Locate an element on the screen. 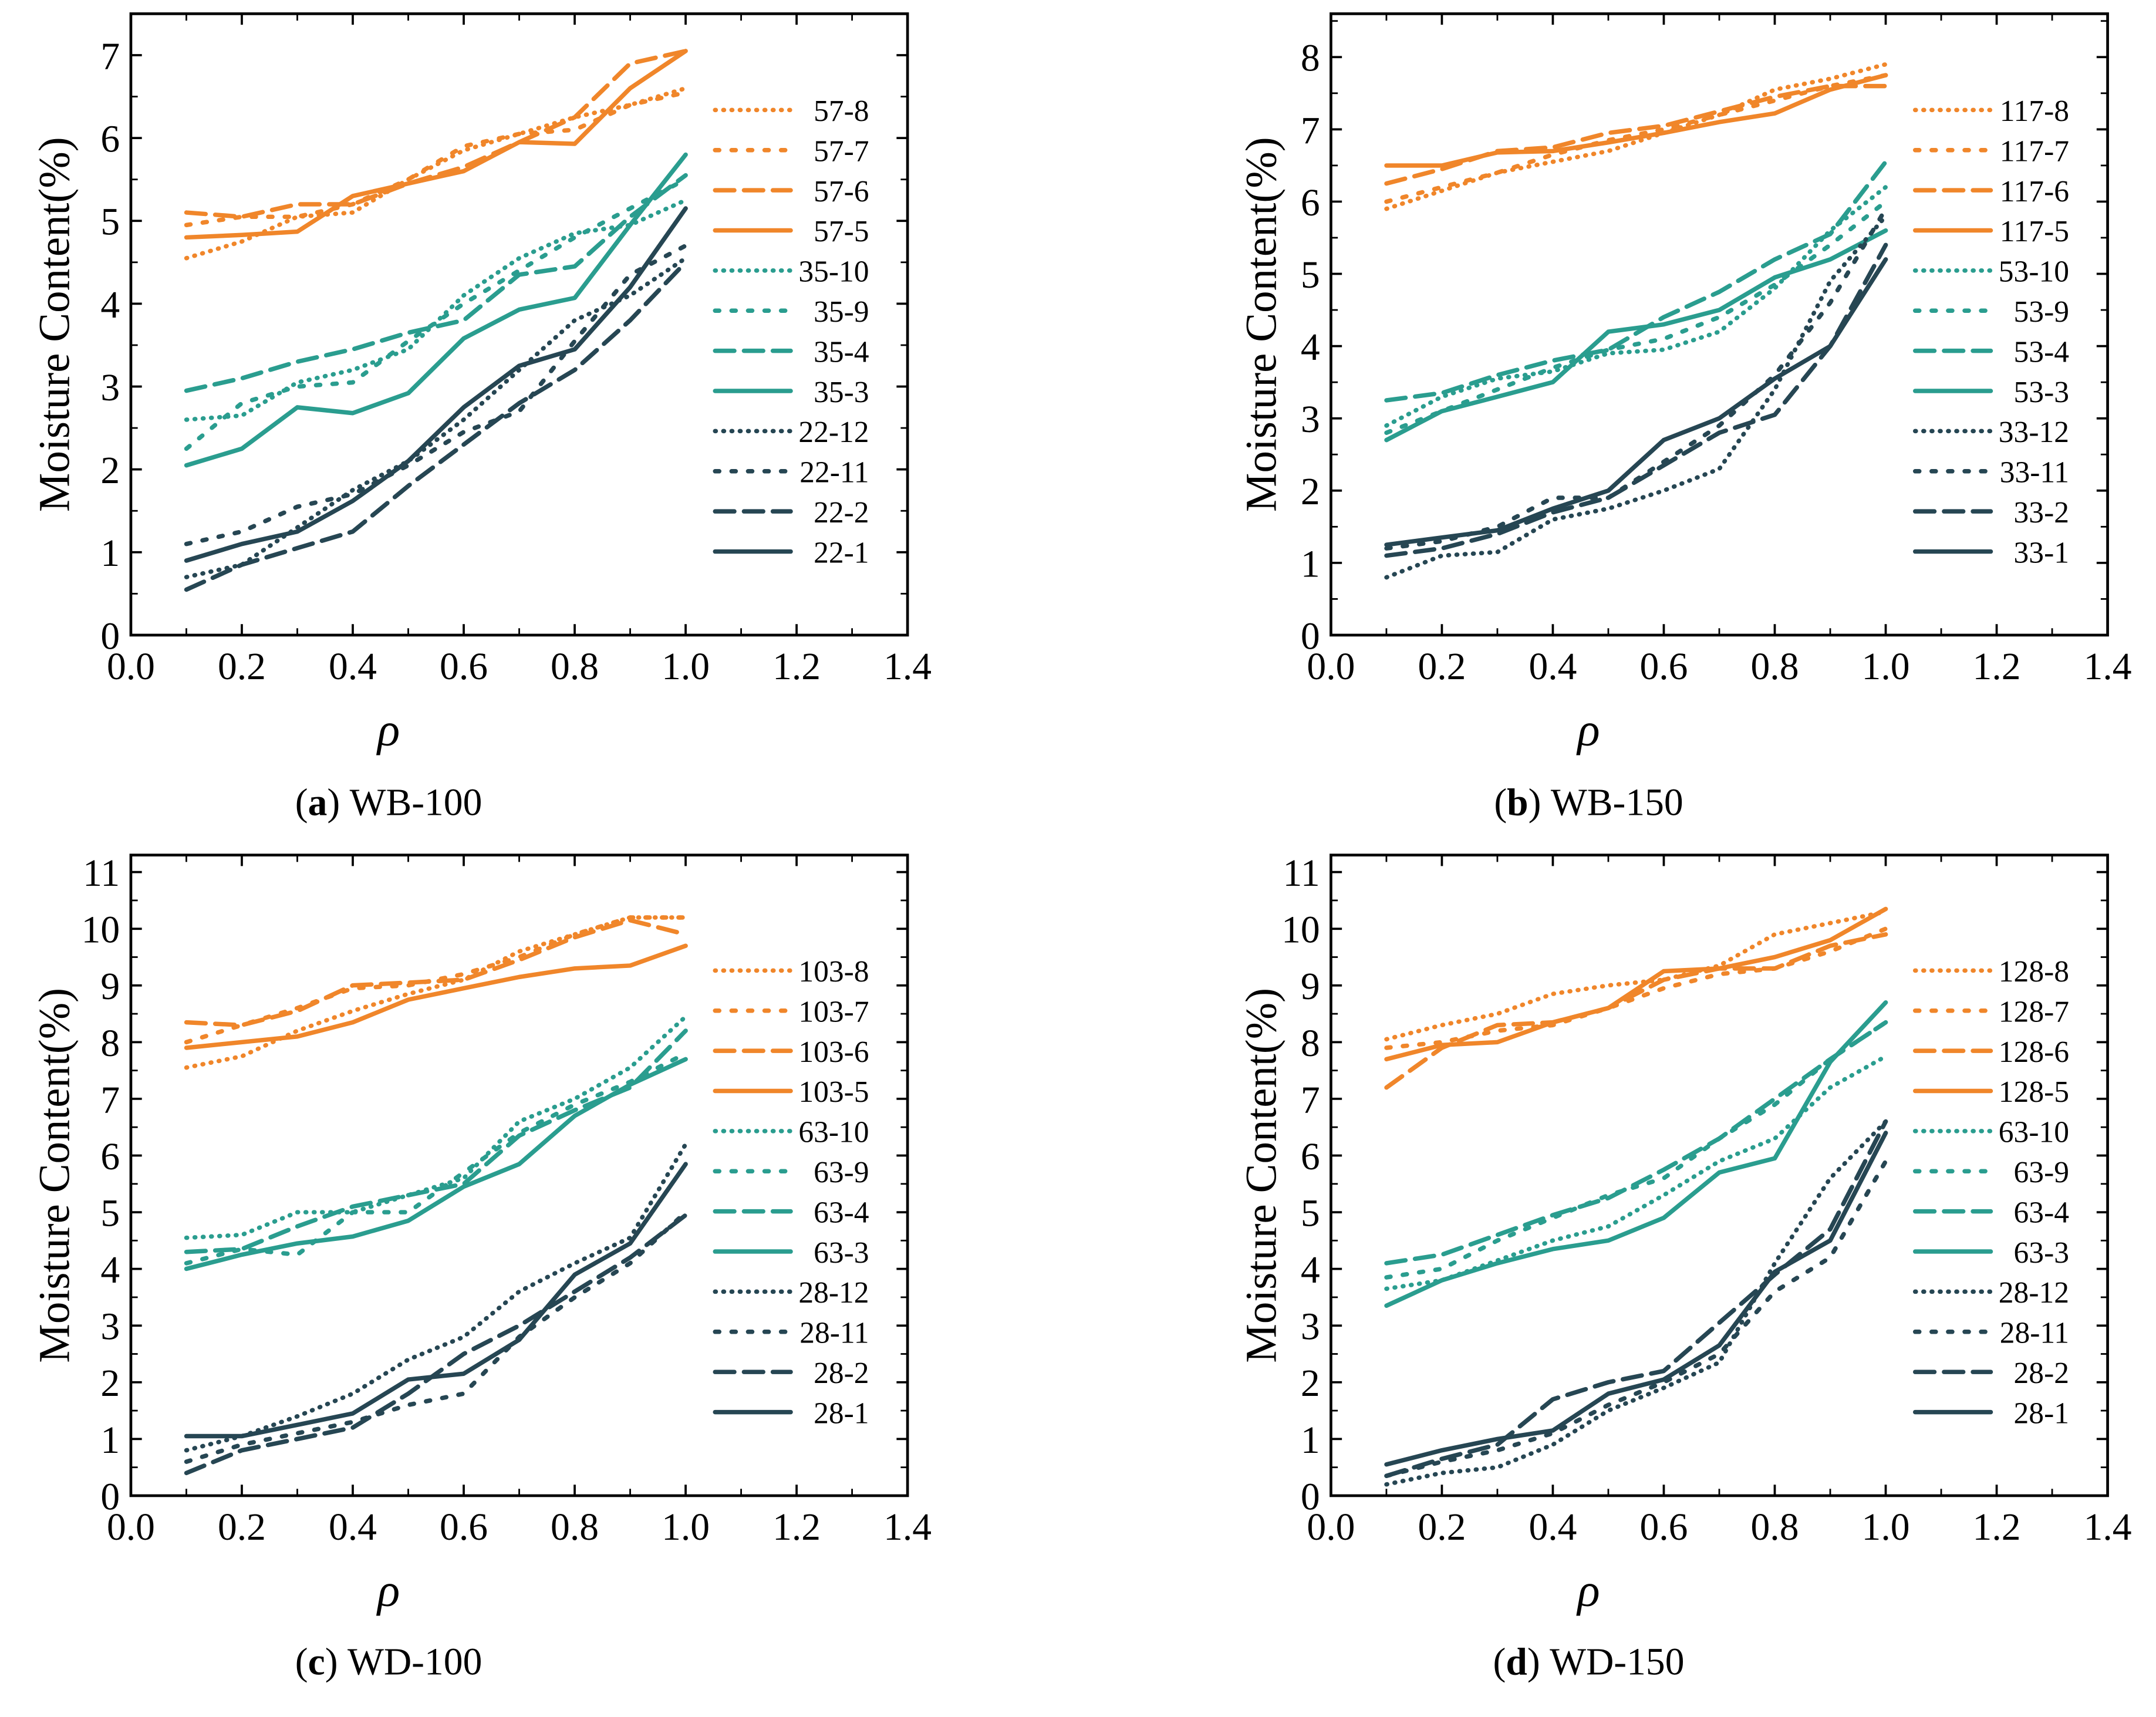 This screenshot has height=1717, width=2156. legend-label: 28-12 is located at coordinates (2034, 1293).